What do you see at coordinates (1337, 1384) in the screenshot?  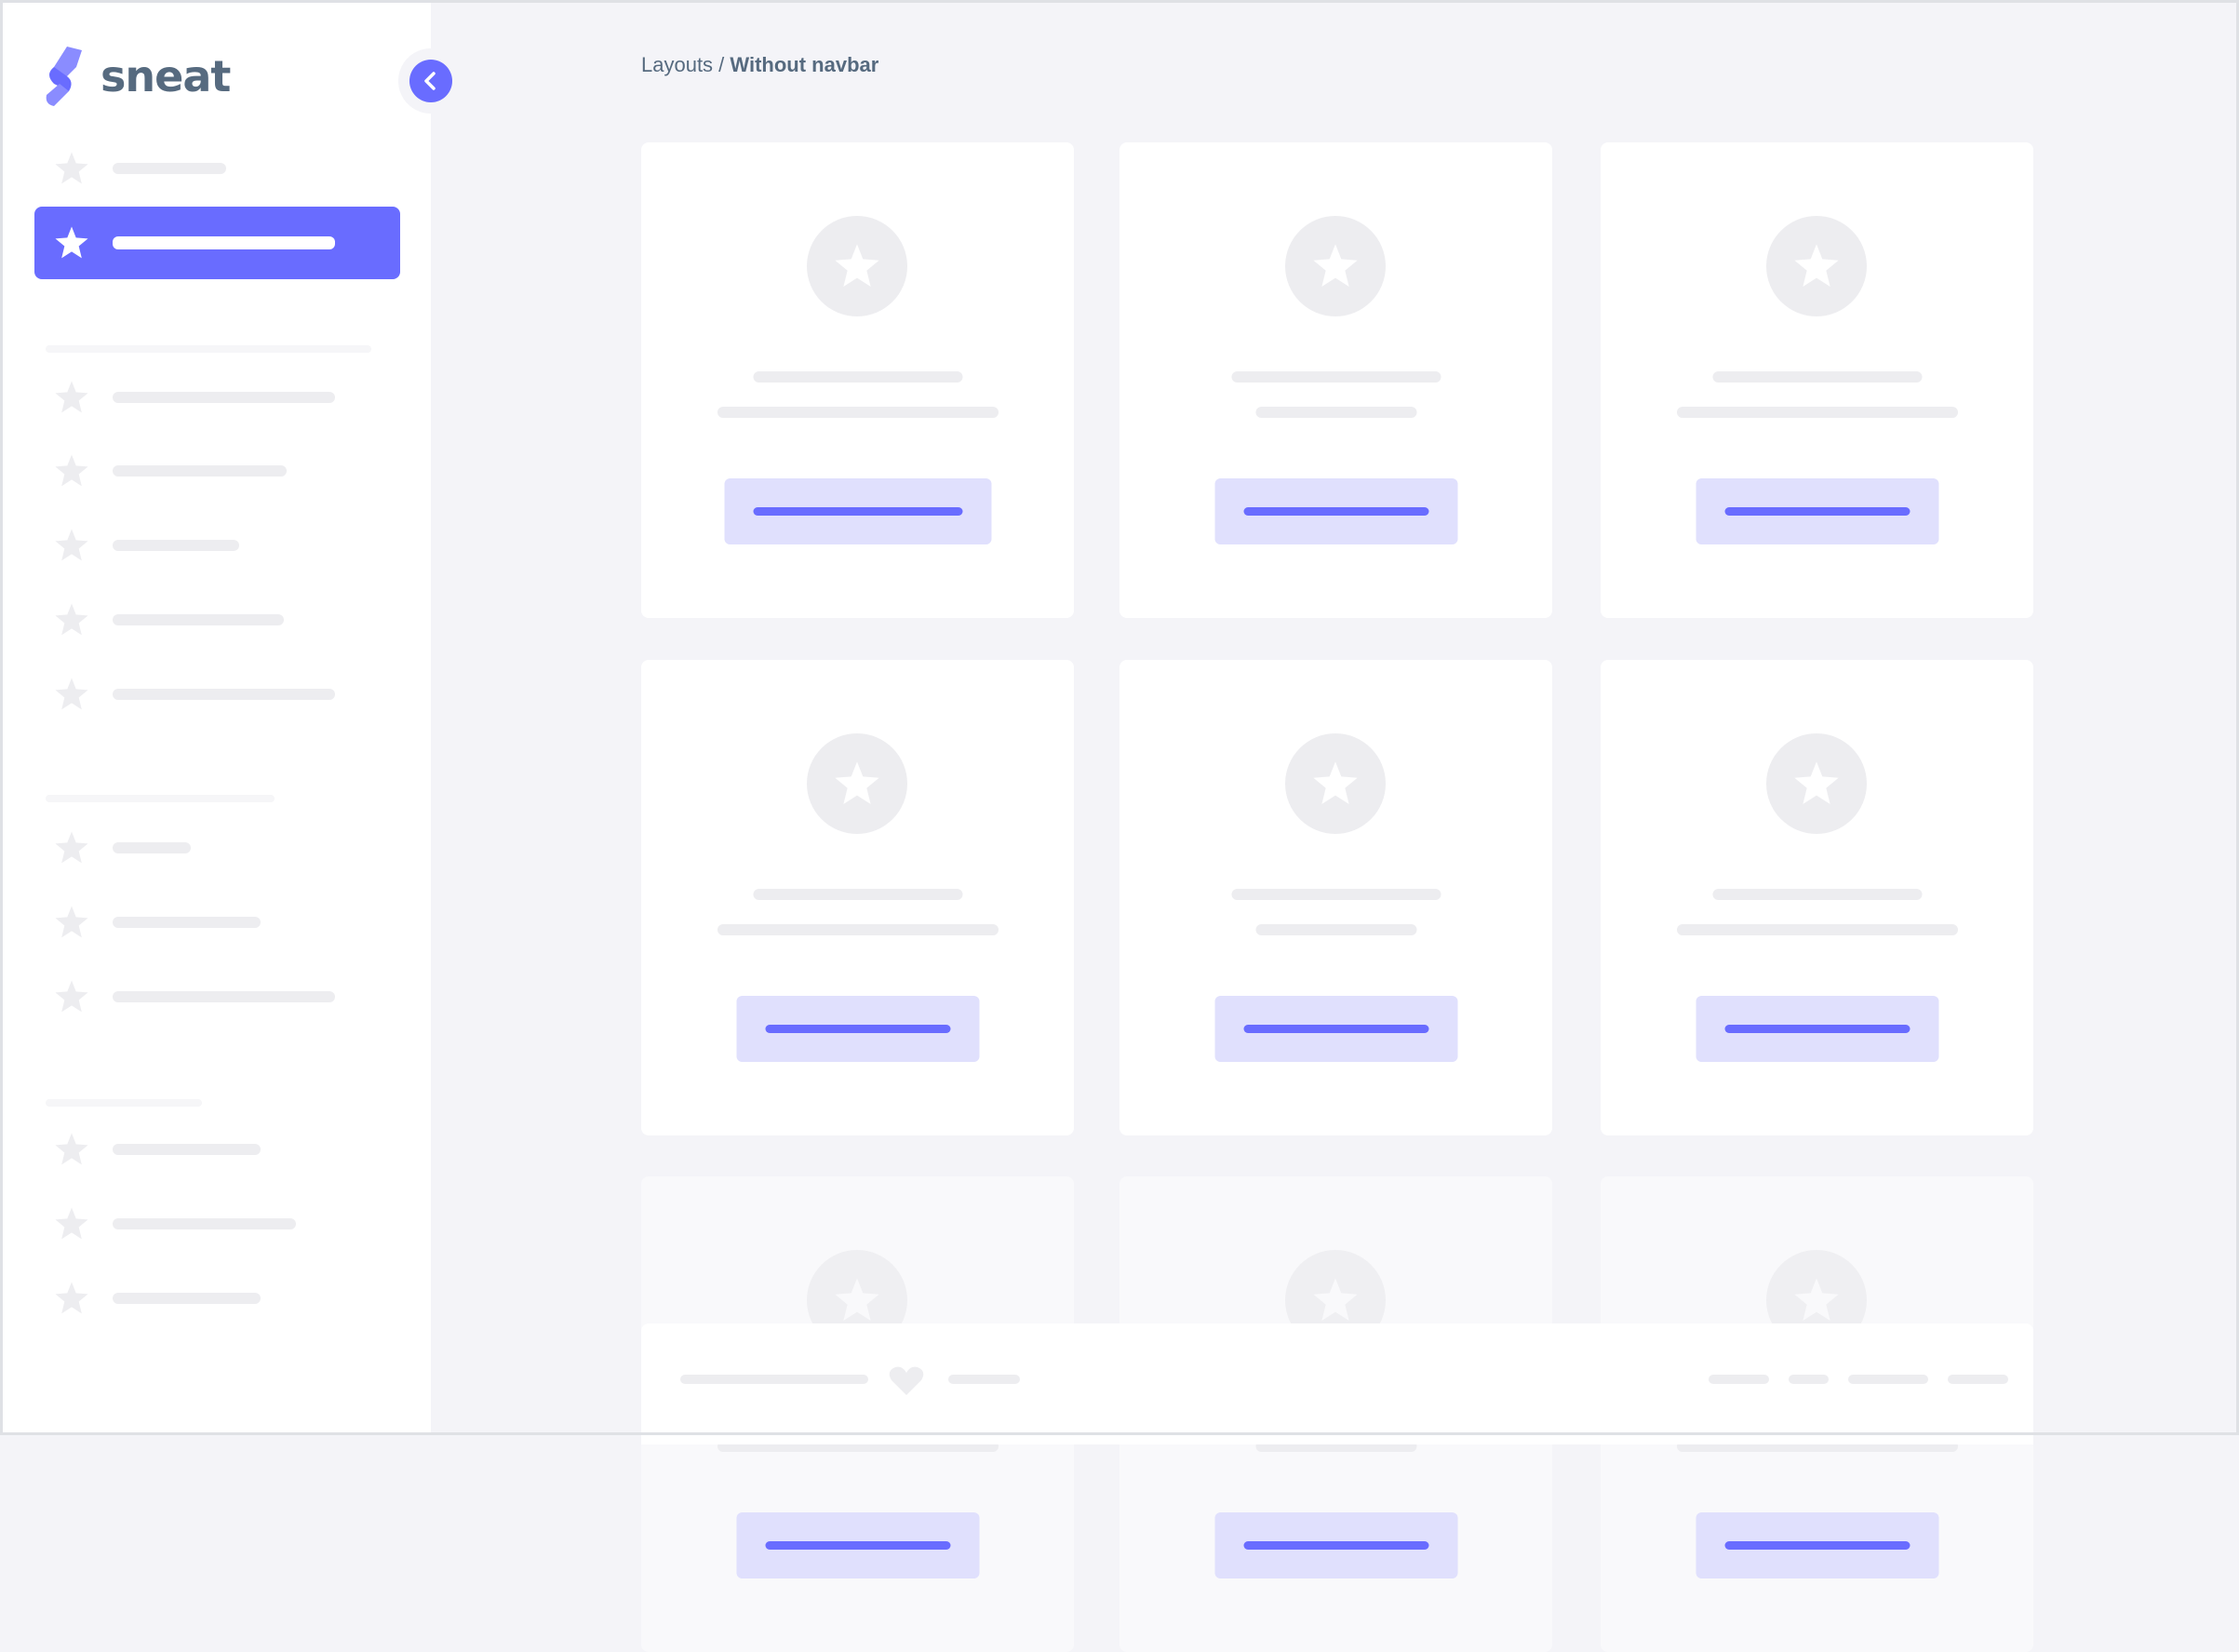 I see `footer` at bounding box center [1337, 1384].